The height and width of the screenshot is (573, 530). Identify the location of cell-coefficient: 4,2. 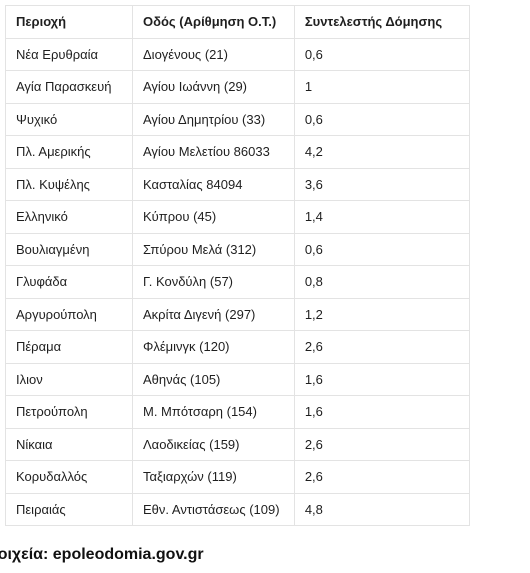
(382, 152).